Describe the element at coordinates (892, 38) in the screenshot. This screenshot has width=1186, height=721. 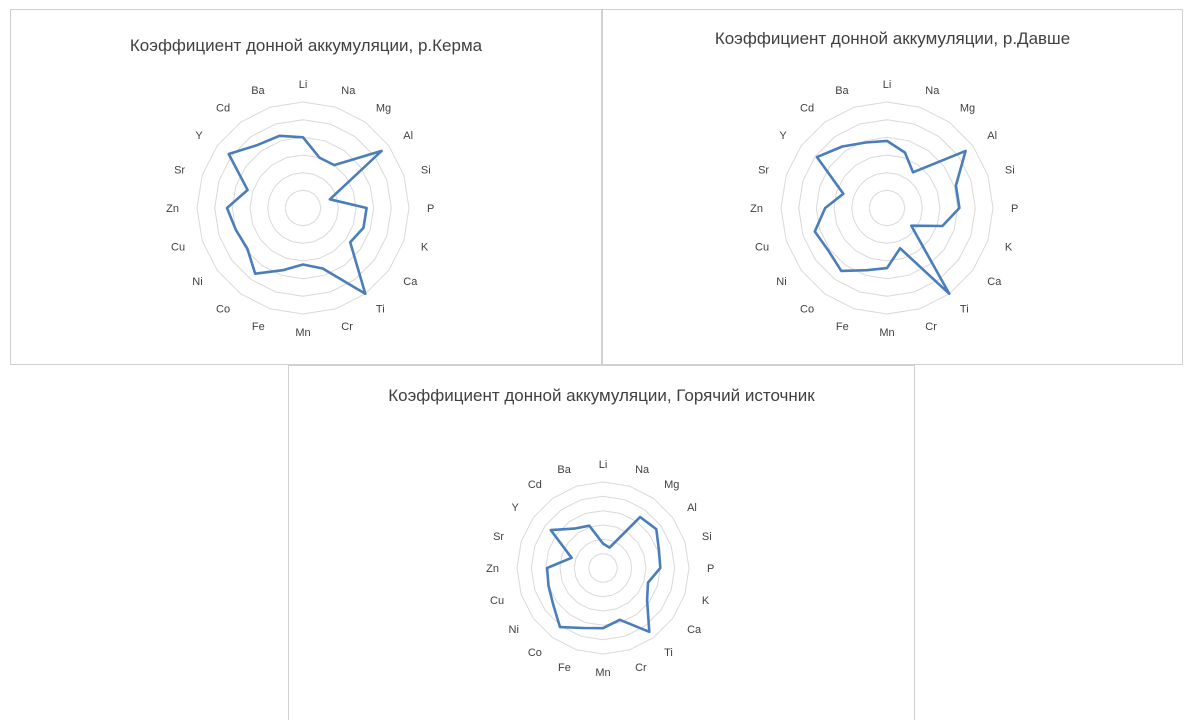
I see `chart-title: Коэффициент донной аккумуляции, р.Давше` at that location.